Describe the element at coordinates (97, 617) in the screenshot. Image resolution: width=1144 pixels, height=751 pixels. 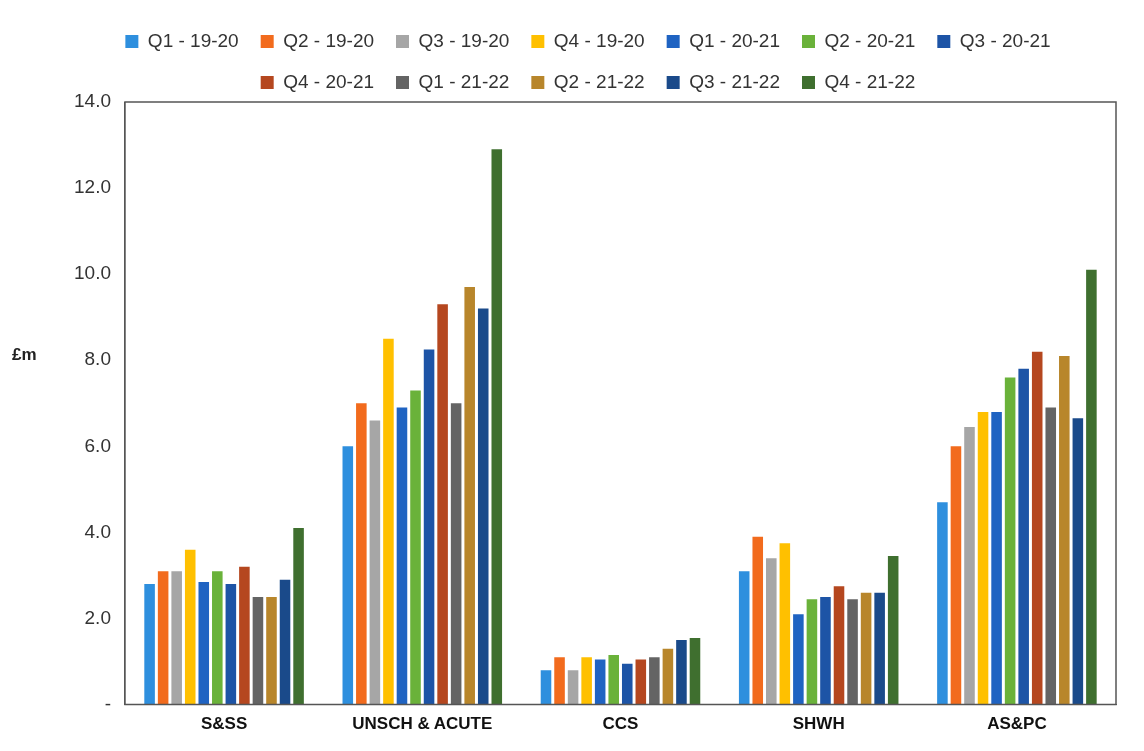
I see `y-tick-label: 2.0` at that location.